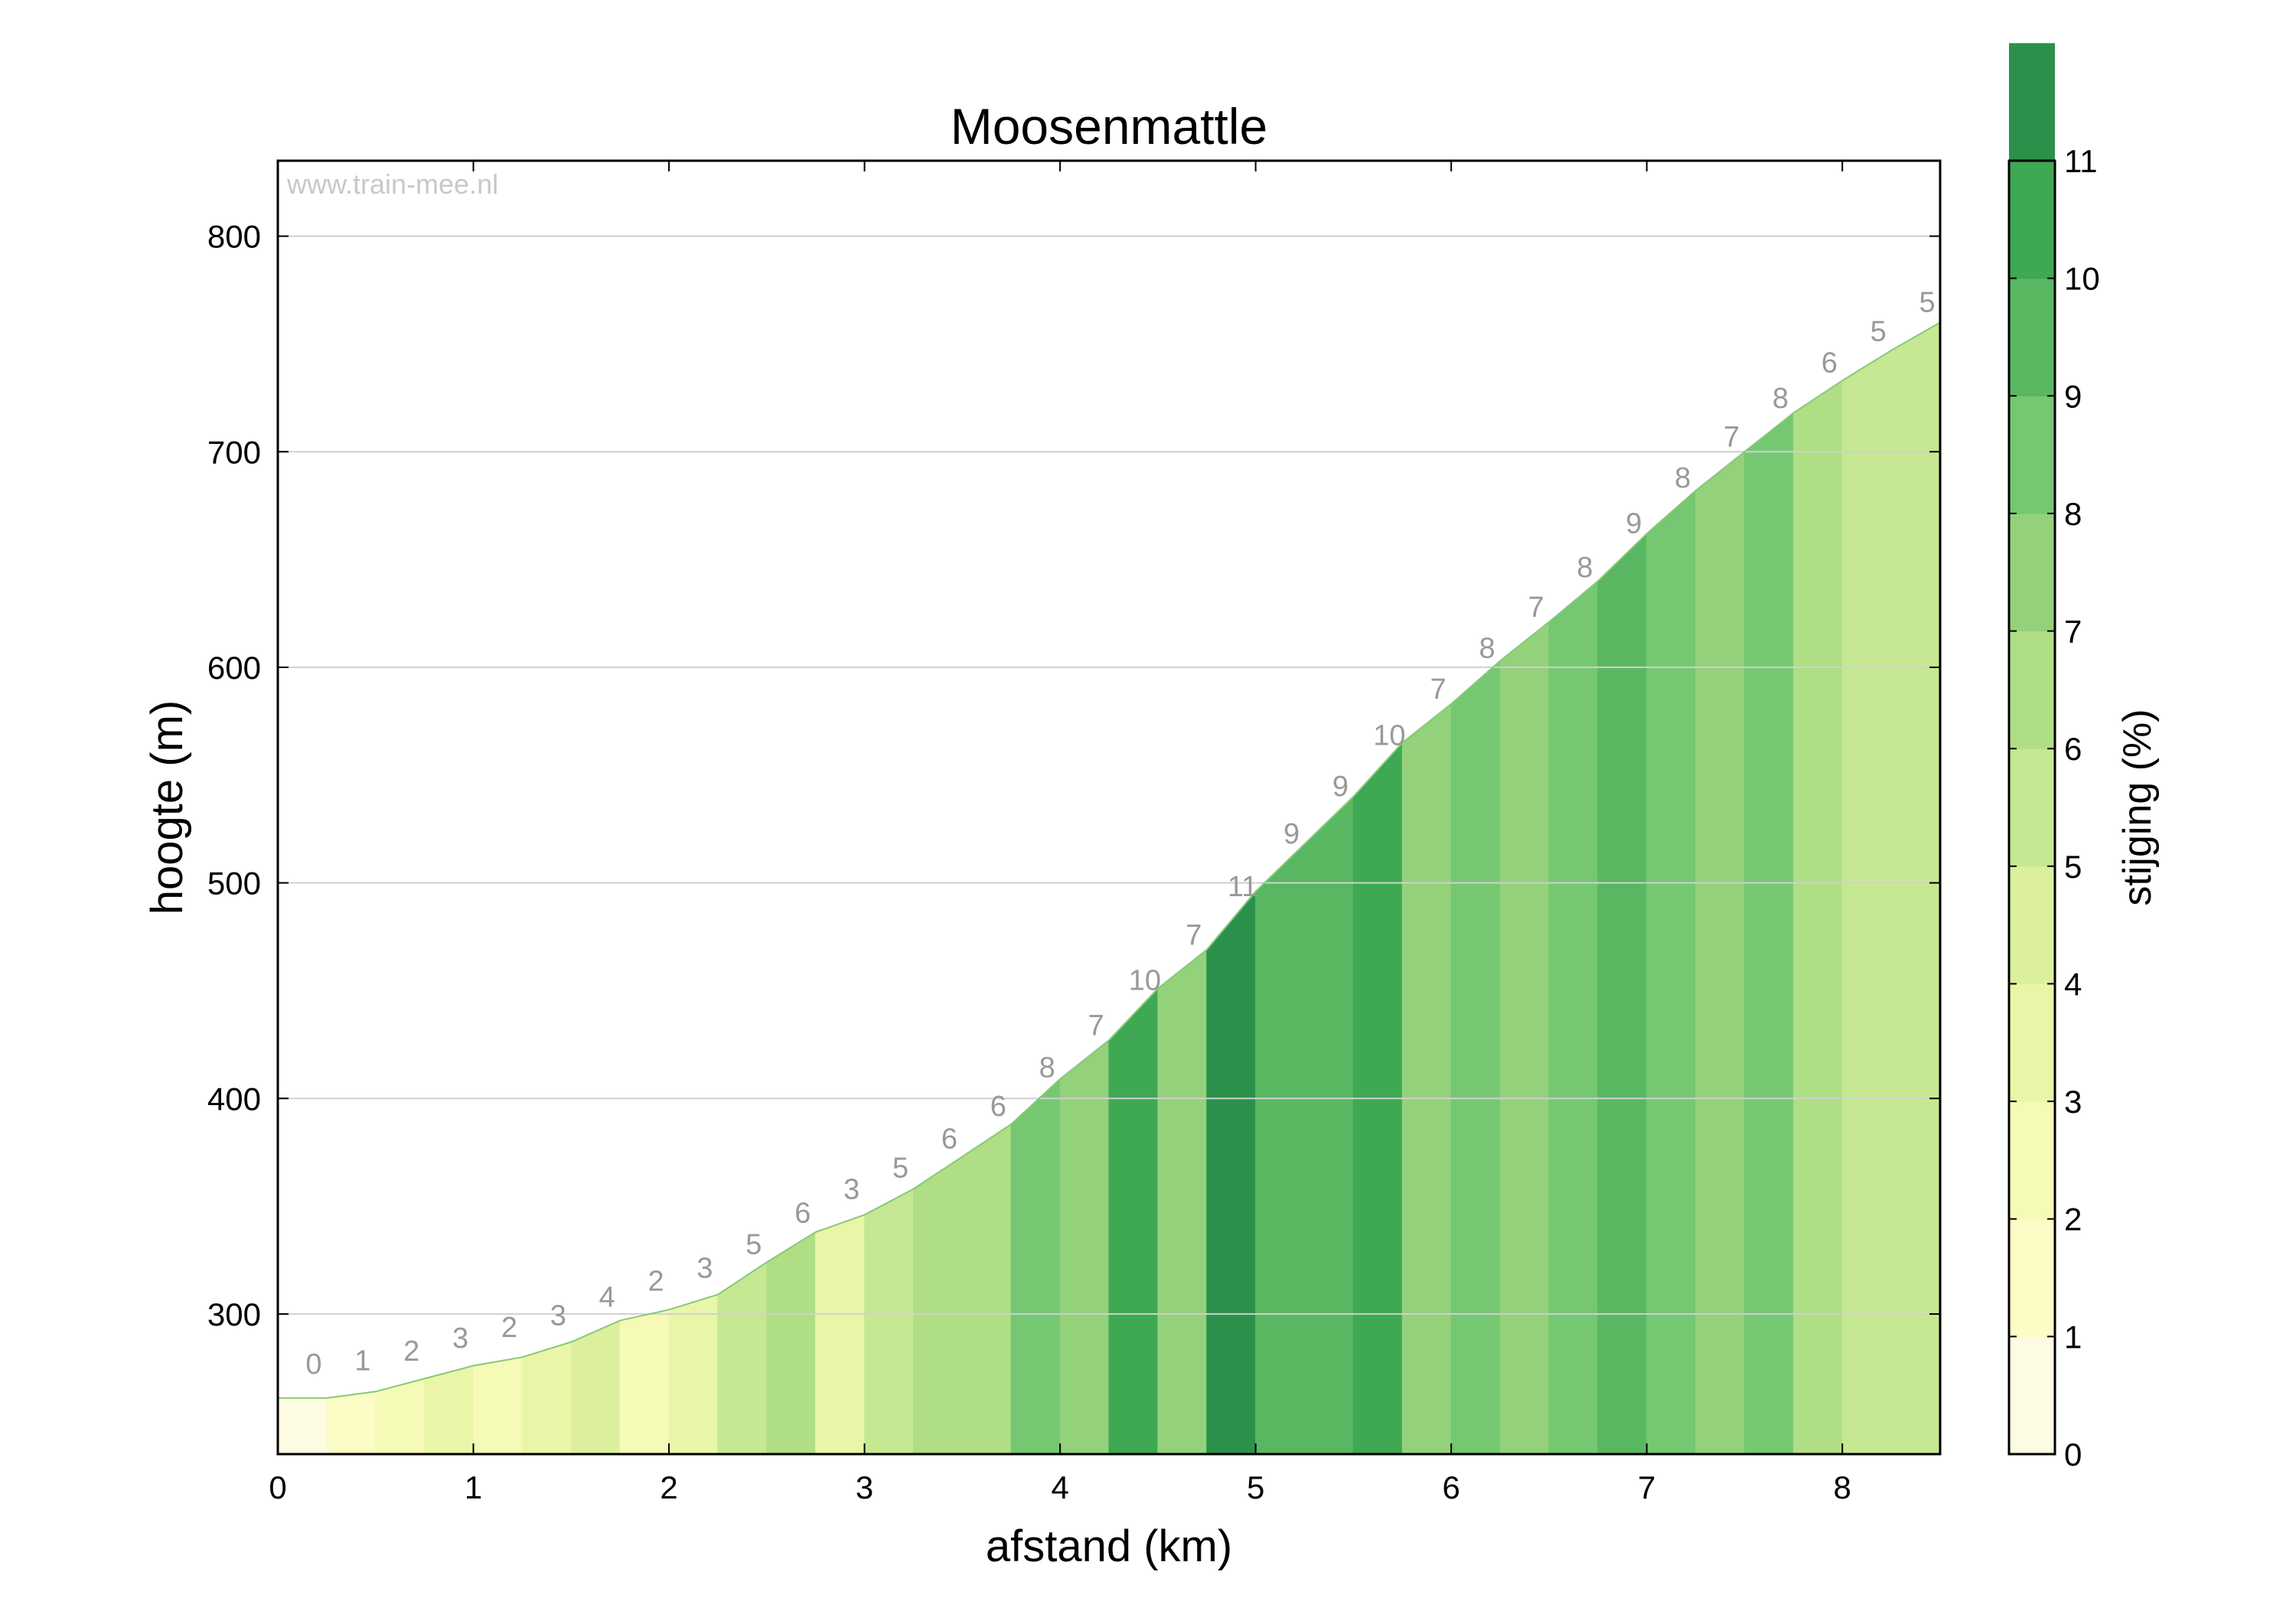 This screenshot has width=2296, height=1611. What do you see at coordinates (949, 1139) in the screenshot?
I see `segment-label-13: 6` at bounding box center [949, 1139].